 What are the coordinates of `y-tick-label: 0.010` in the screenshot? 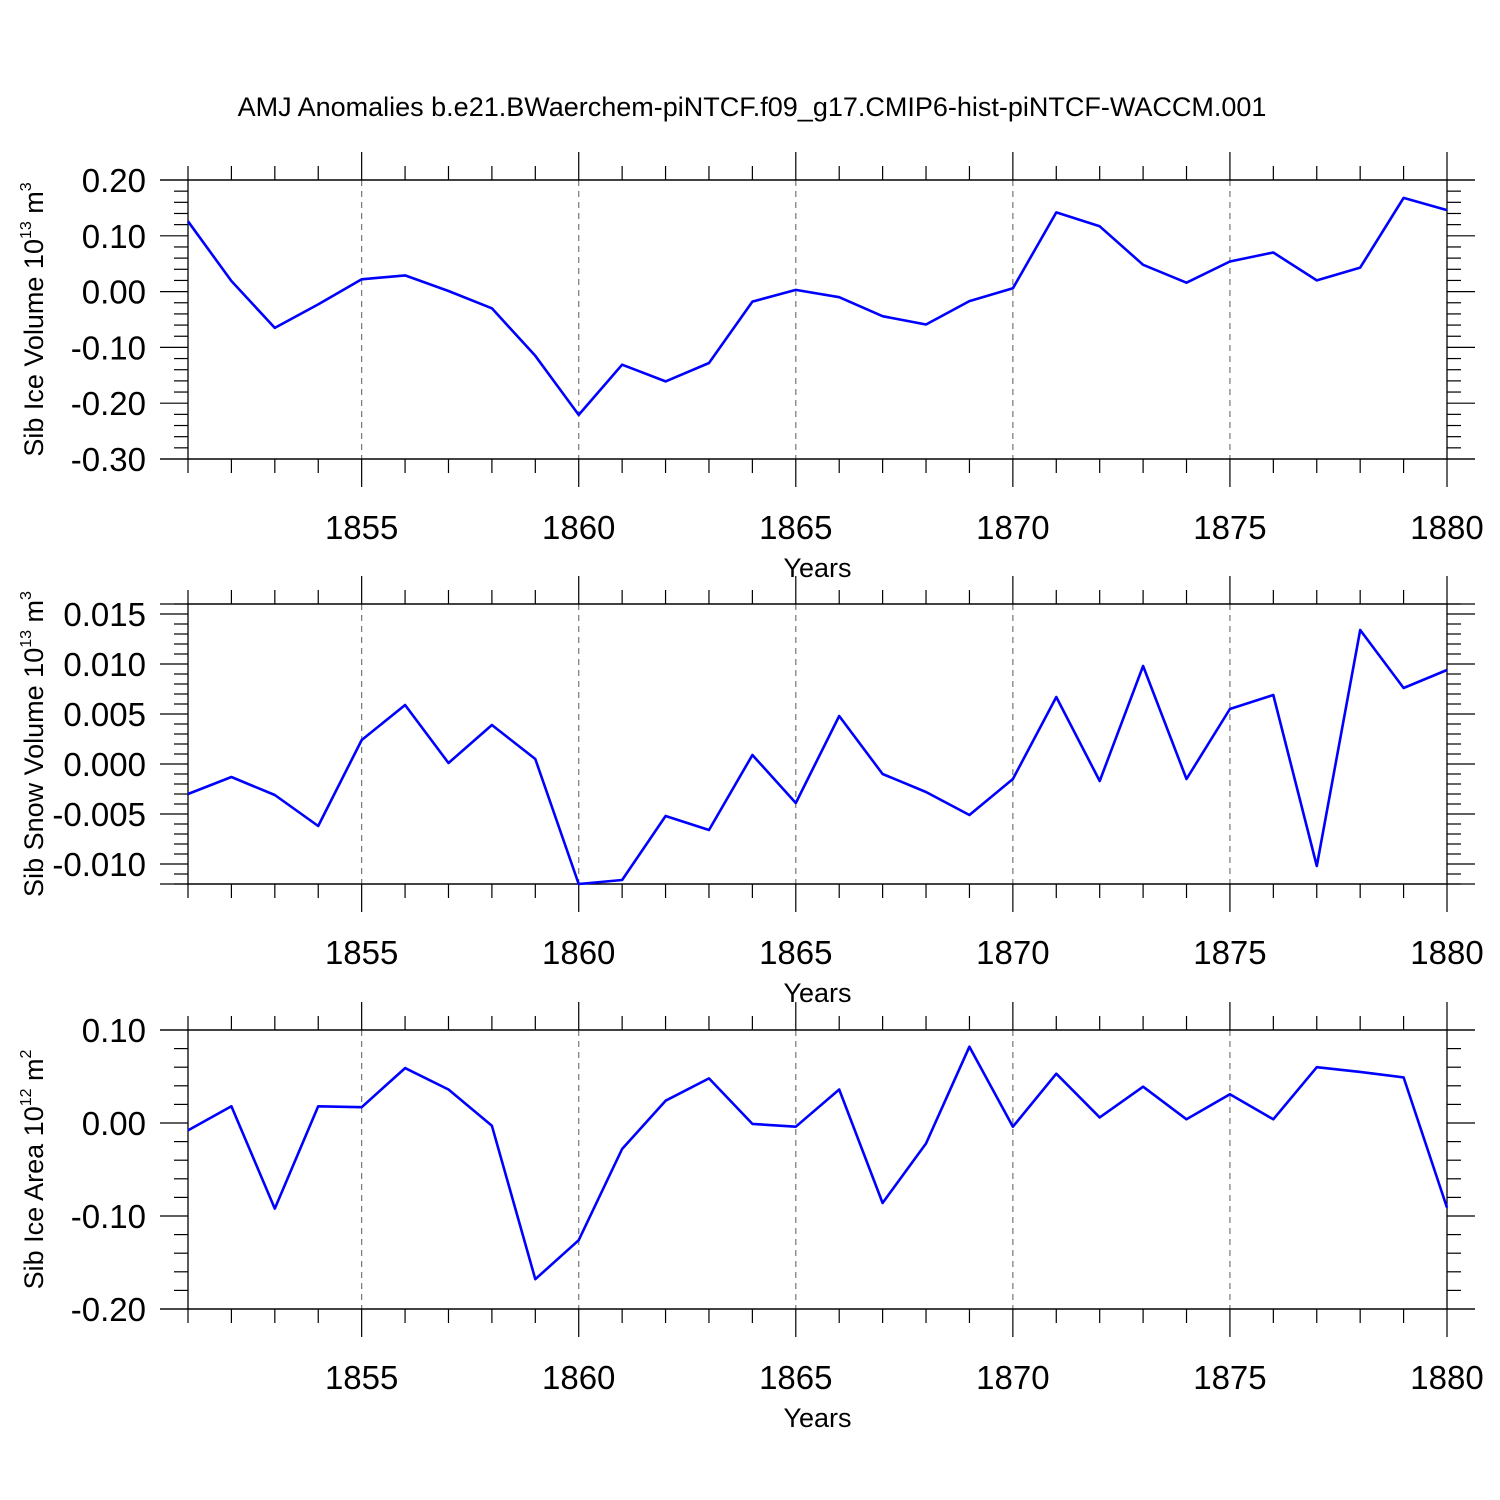 It's located at (104, 664).